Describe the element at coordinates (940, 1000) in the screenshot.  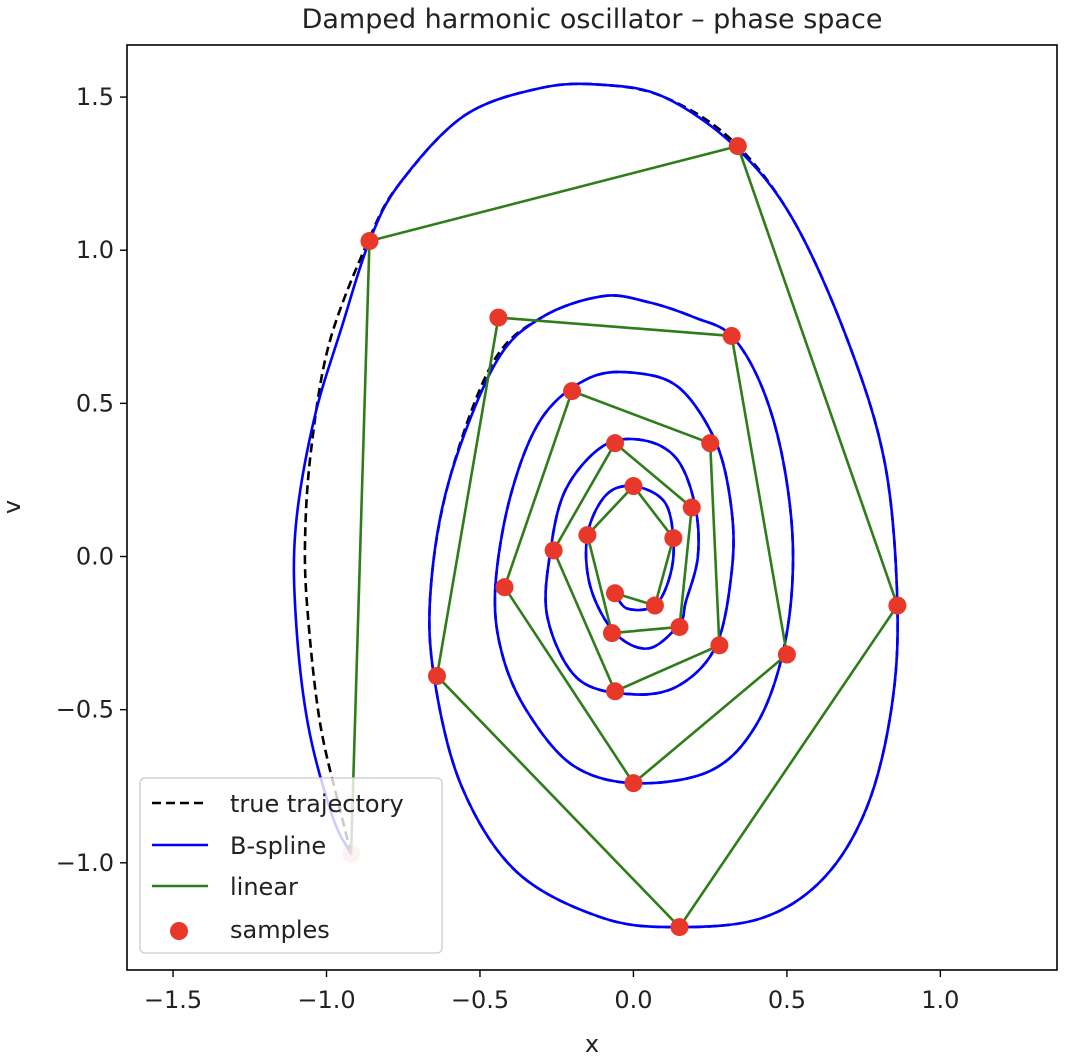
I see `x-tick-label: 1.0` at that location.